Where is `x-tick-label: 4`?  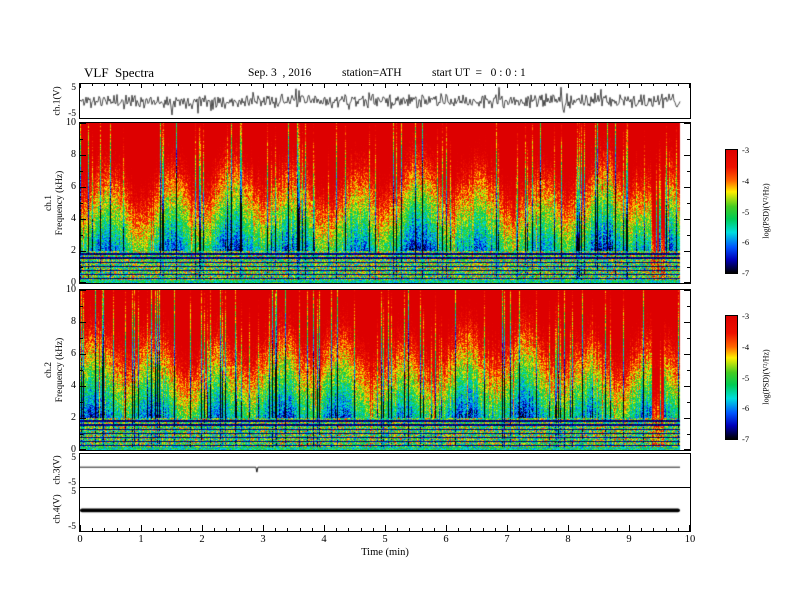 x-tick-label: 4 is located at coordinates (324, 539).